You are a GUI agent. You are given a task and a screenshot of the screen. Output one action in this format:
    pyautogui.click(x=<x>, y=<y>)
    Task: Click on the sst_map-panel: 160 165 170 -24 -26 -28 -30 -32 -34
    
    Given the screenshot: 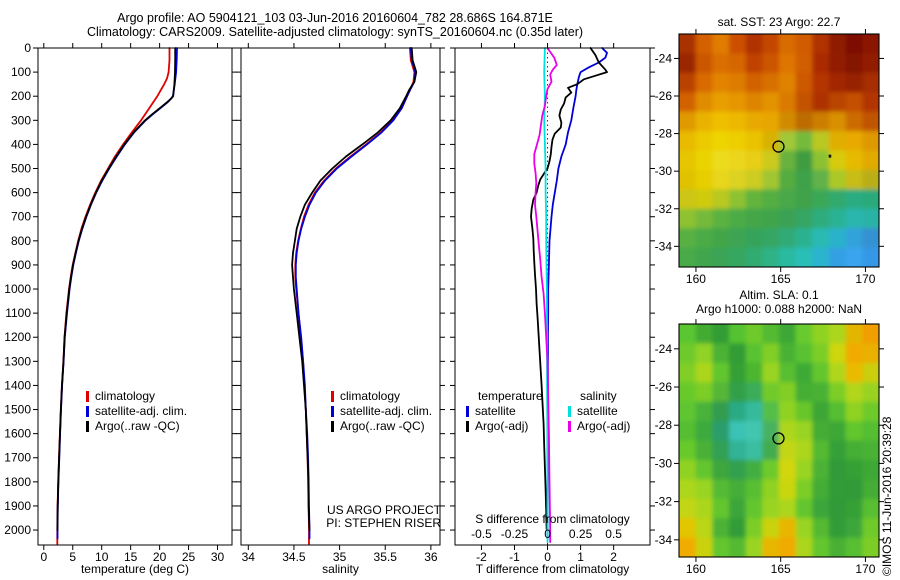 What is the action you would take?
    pyautogui.click(x=769, y=157)
    